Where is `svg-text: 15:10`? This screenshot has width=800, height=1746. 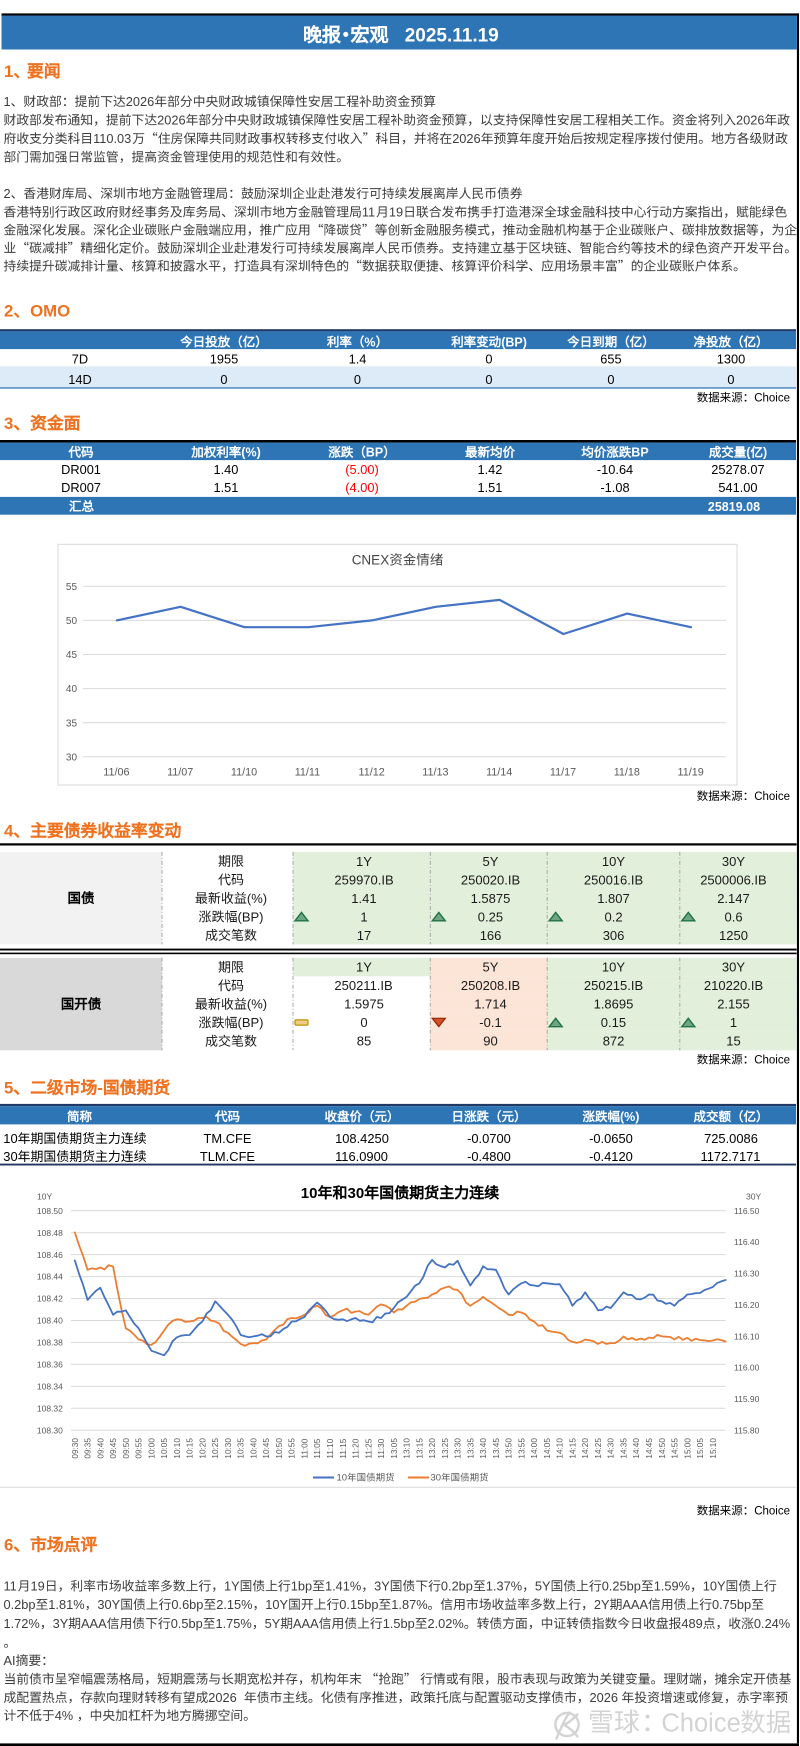 svg-text: 15:10 is located at coordinates (713, 1448).